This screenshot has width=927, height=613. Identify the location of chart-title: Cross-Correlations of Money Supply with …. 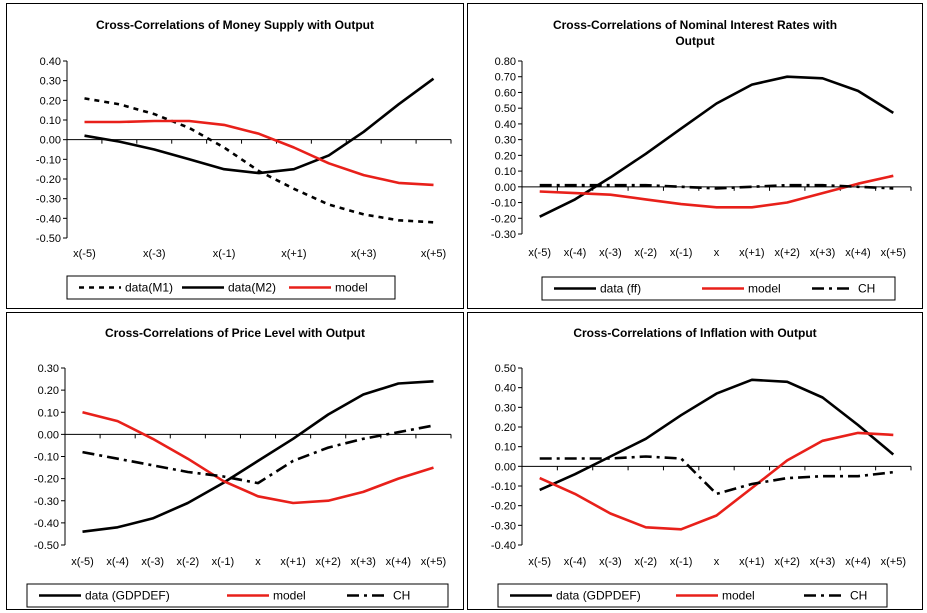
(235, 25).